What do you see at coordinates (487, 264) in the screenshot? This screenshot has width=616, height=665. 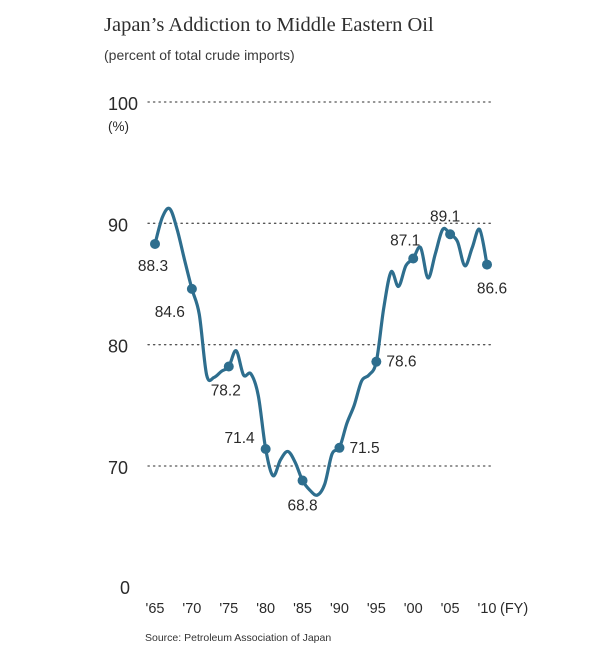 I see `data-point-2010` at bounding box center [487, 264].